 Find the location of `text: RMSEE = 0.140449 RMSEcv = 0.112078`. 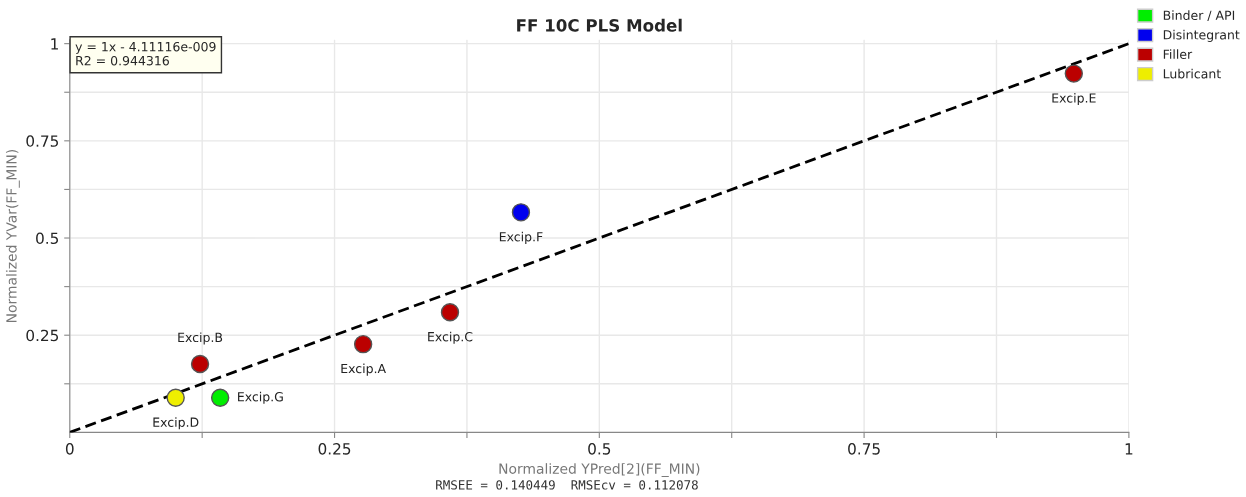

text: RMSEE = 0.140449 RMSEcv = 0.112078 is located at coordinates (567, 485).